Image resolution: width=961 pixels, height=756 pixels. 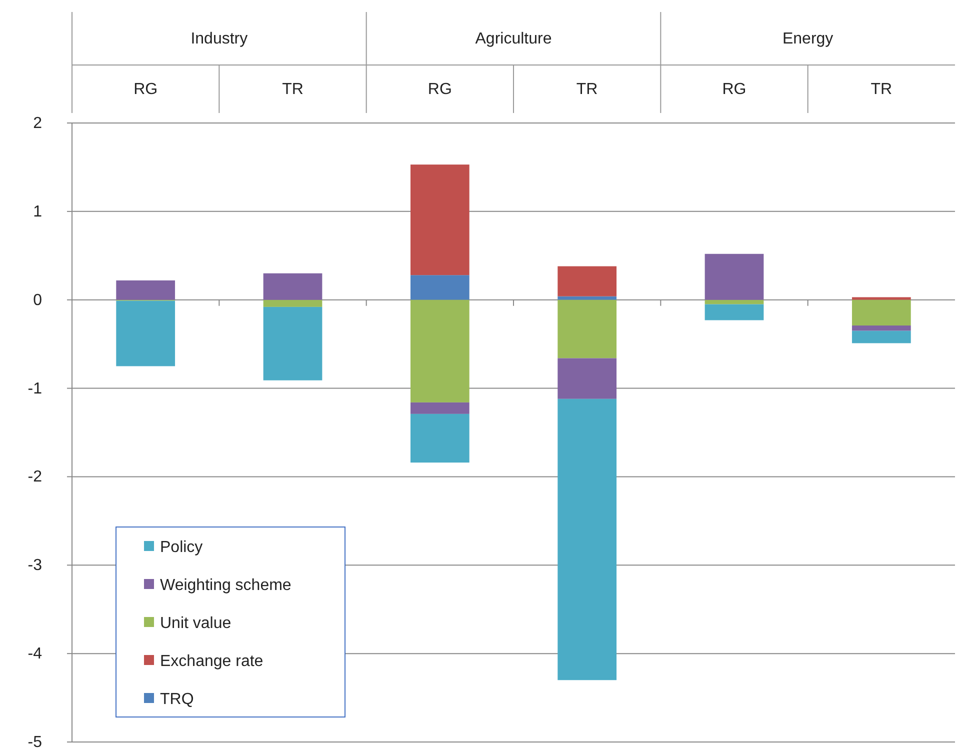 What do you see at coordinates (513, 39) in the screenshot?
I see `text: Agriculture` at bounding box center [513, 39].